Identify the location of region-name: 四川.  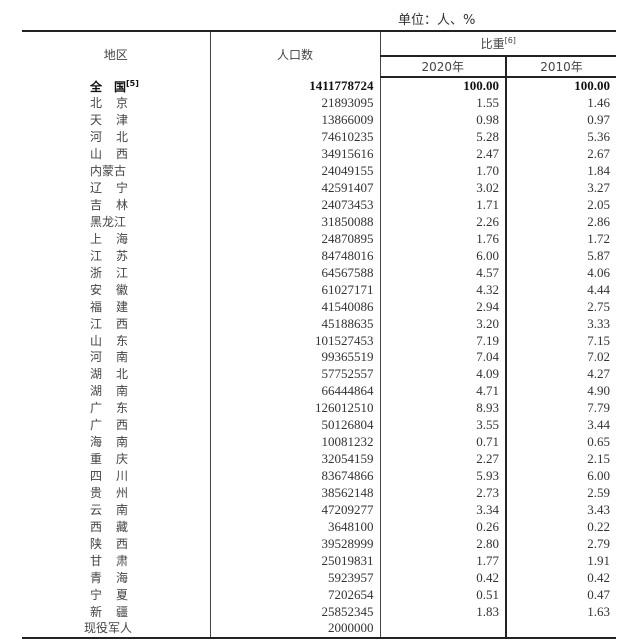
(109, 476).